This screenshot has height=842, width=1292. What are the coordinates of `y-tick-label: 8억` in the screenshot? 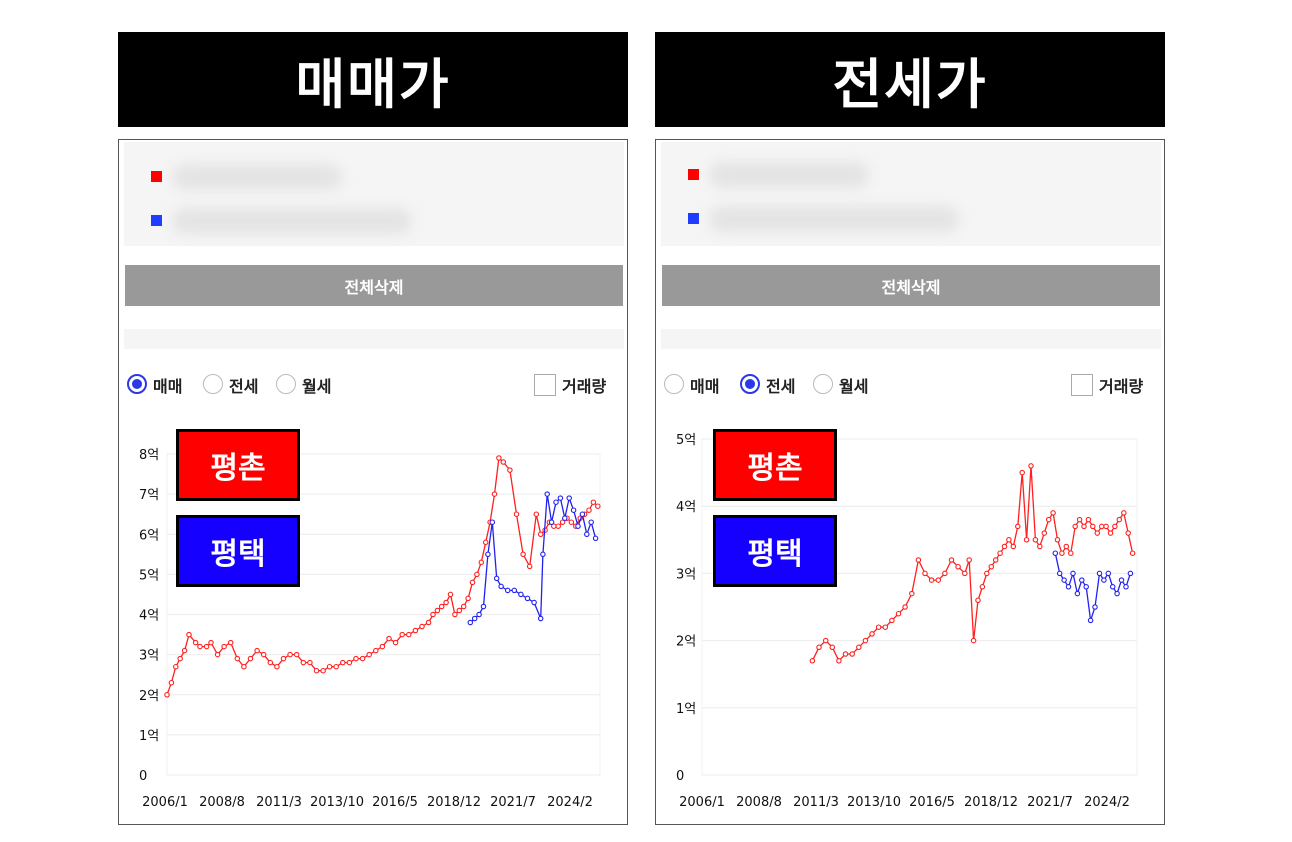 It's located at (149, 455).